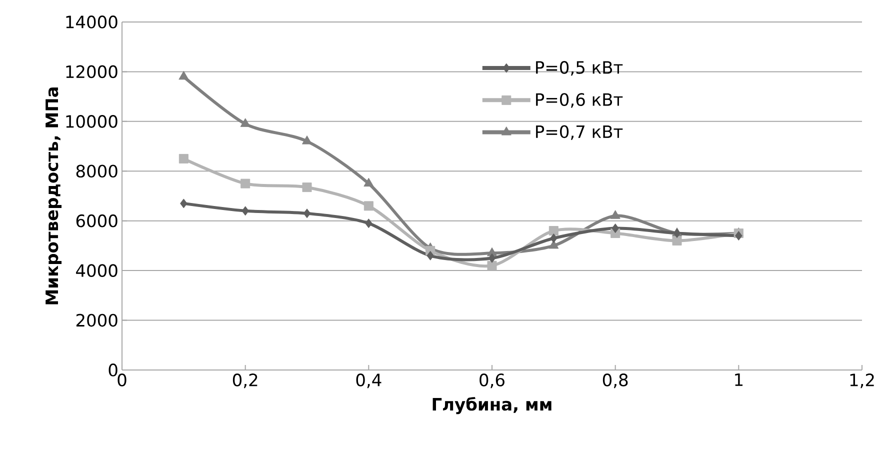 The height and width of the screenshot is (457, 881). What do you see at coordinates (579, 68) in the screenshot?
I see `legend-label: P=0,5 кВт` at bounding box center [579, 68].